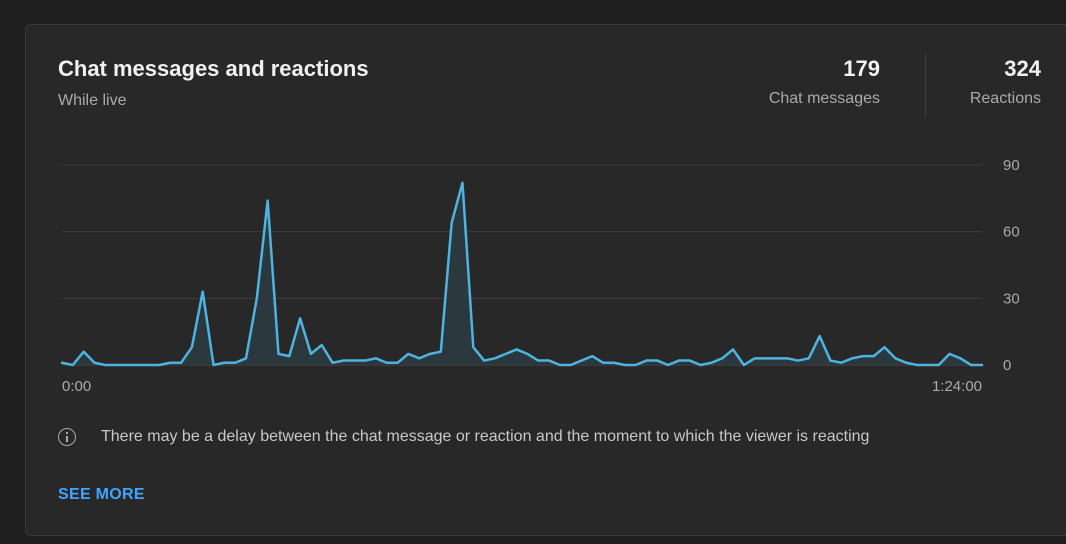 The image size is (1066, 544). What do you see at coordinates (67, 437) in the screenshot?
I see `info-icon` at bounding box center [67, 437].